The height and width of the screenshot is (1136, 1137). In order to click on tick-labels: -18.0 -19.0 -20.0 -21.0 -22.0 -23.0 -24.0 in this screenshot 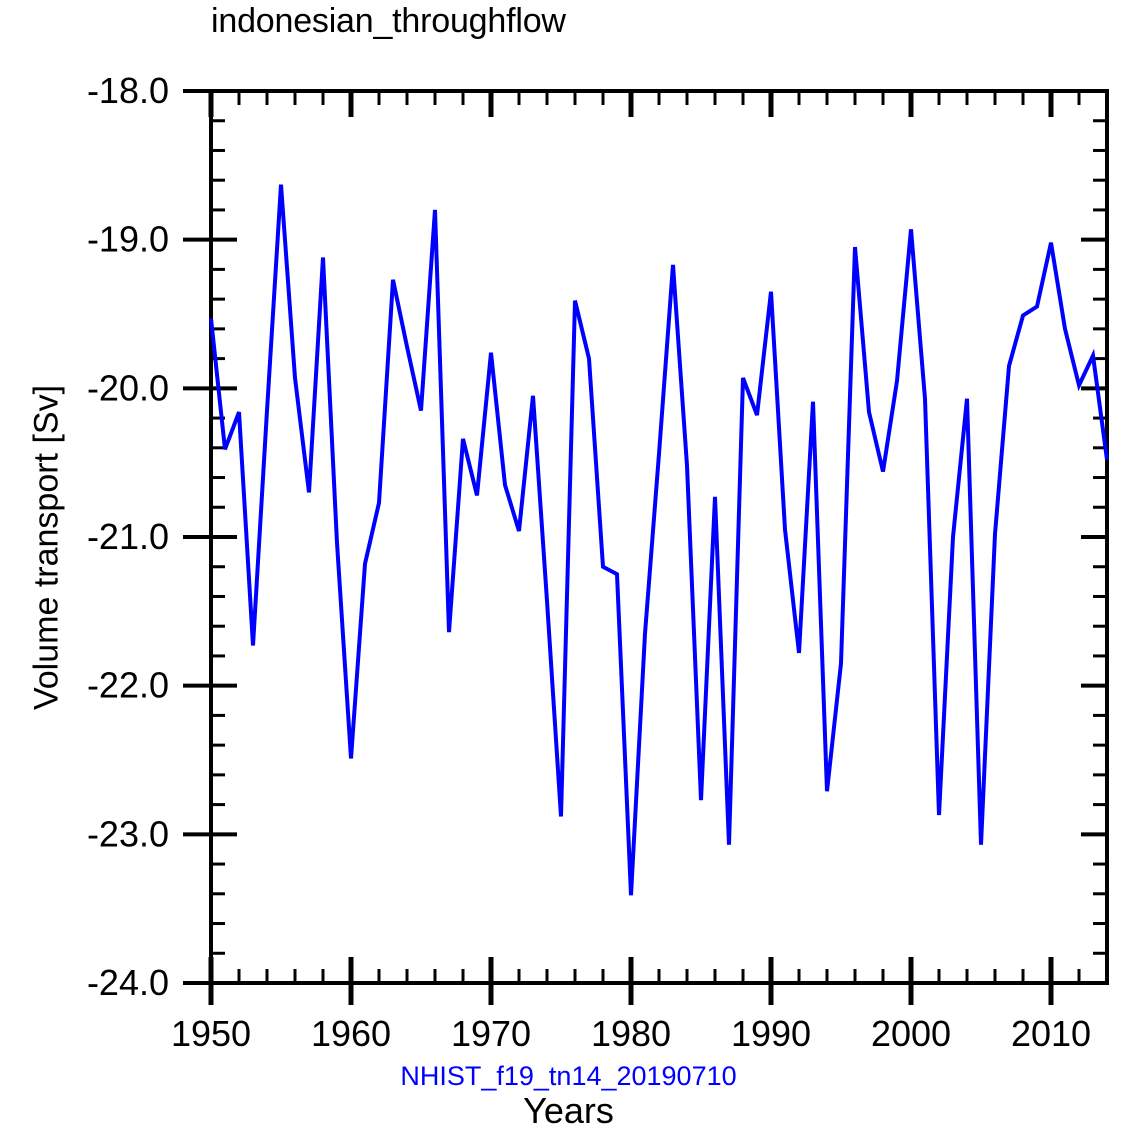, I will do `click(128, 536)`.